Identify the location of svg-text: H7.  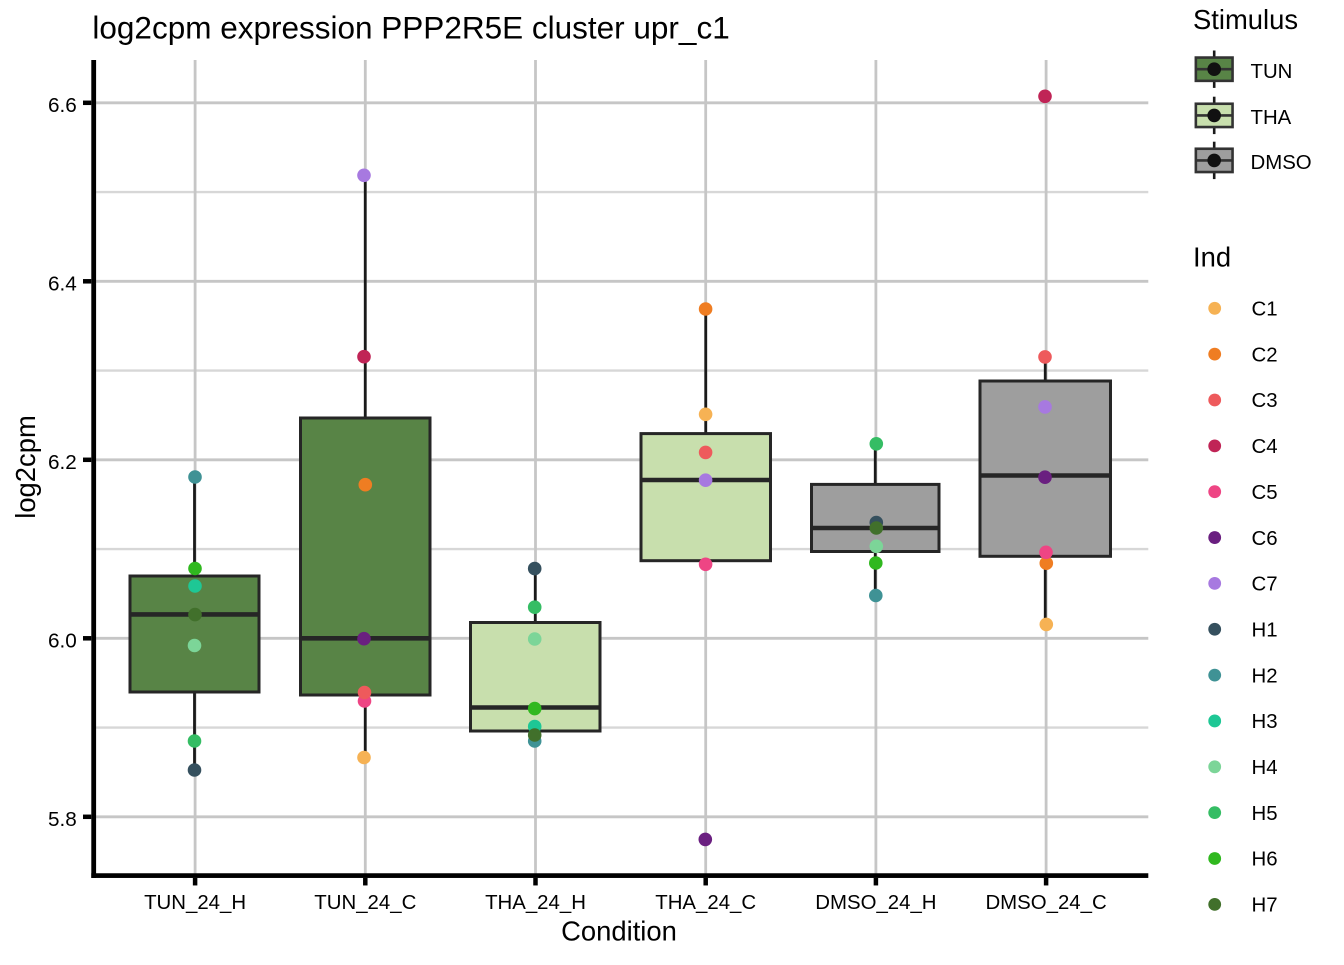
(1265, 906).